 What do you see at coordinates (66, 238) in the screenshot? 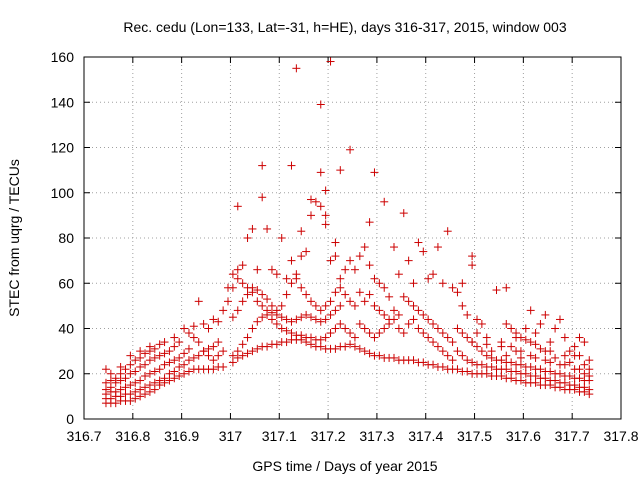
I see `y-tick-label: 80` at bounding box center [66, 238].